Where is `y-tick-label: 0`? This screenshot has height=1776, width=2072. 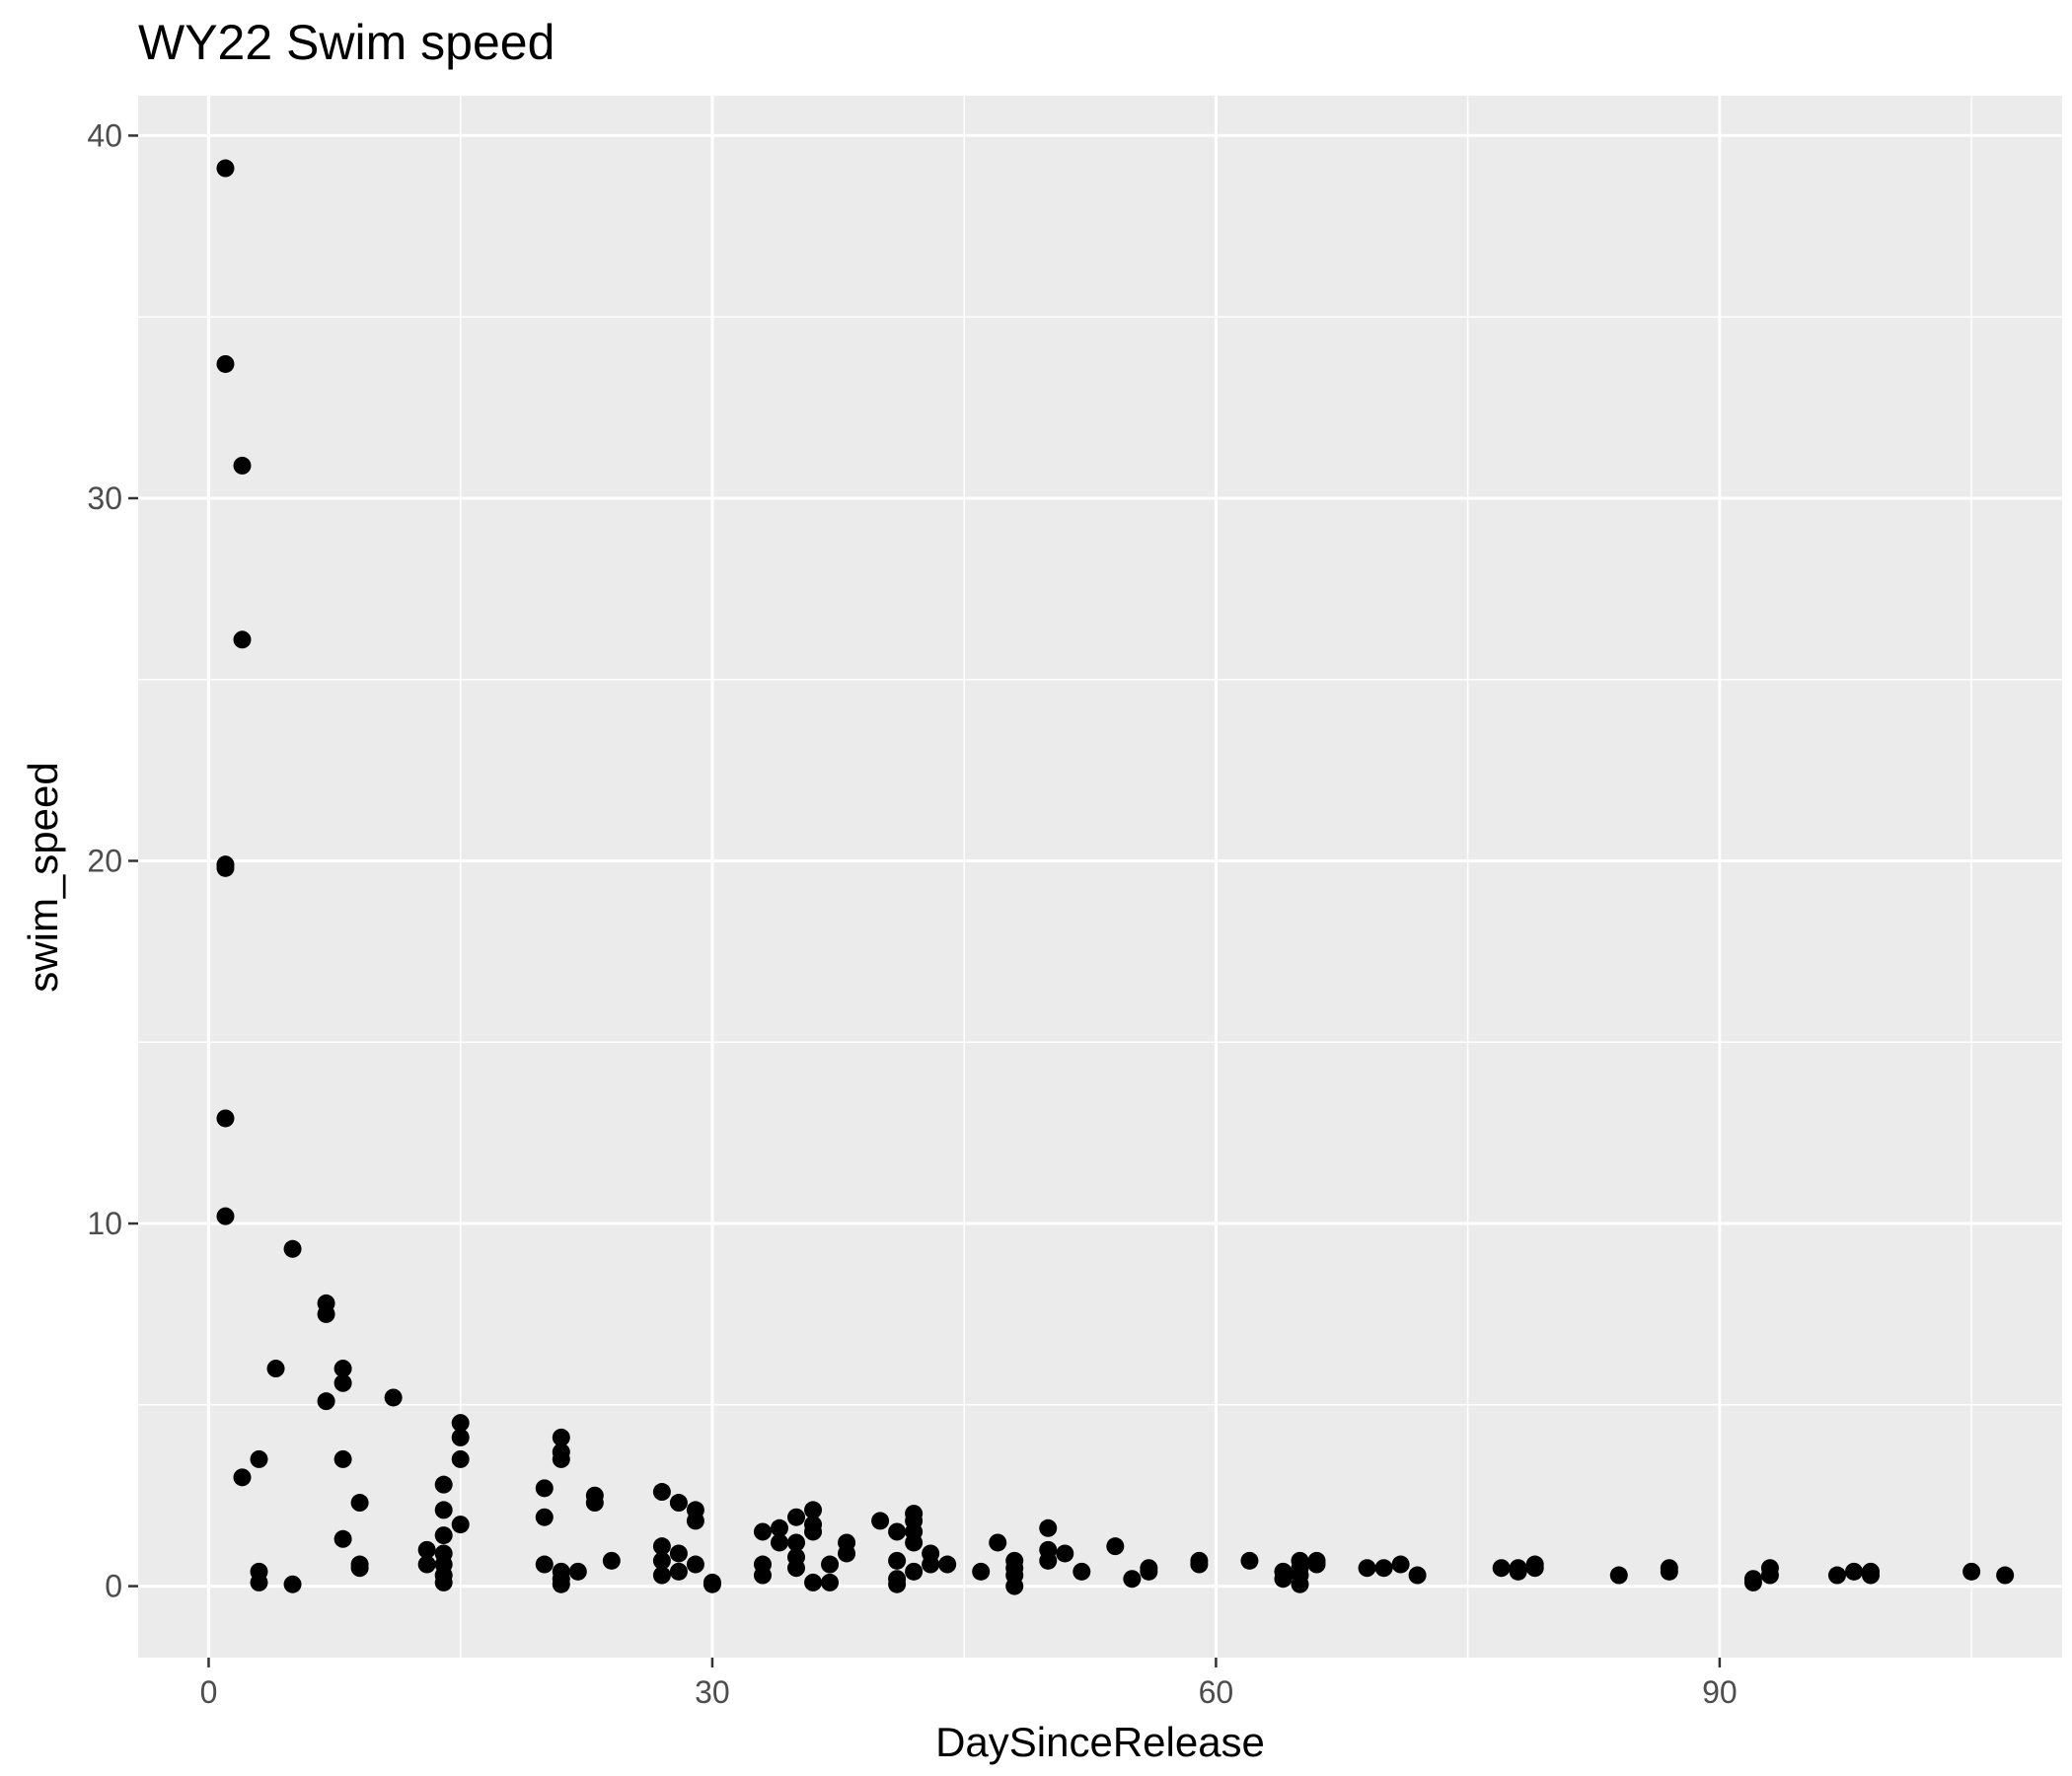 y-tick-label: 0 is located at coordinates (114, 1587).